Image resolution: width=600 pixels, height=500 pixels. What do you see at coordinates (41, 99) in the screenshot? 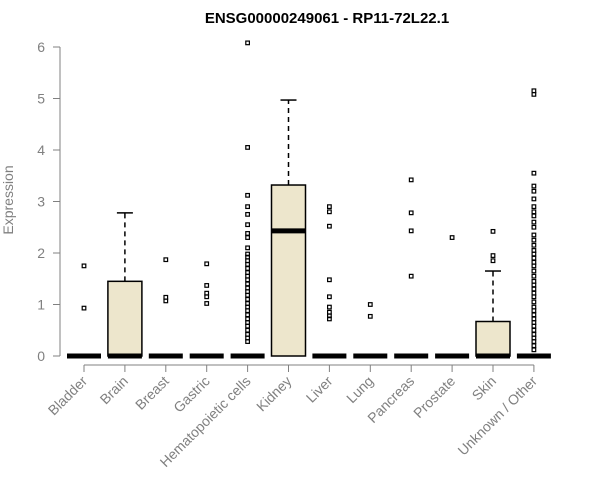
I see `y-tick-label: 5` at bounding box center [41, 99].